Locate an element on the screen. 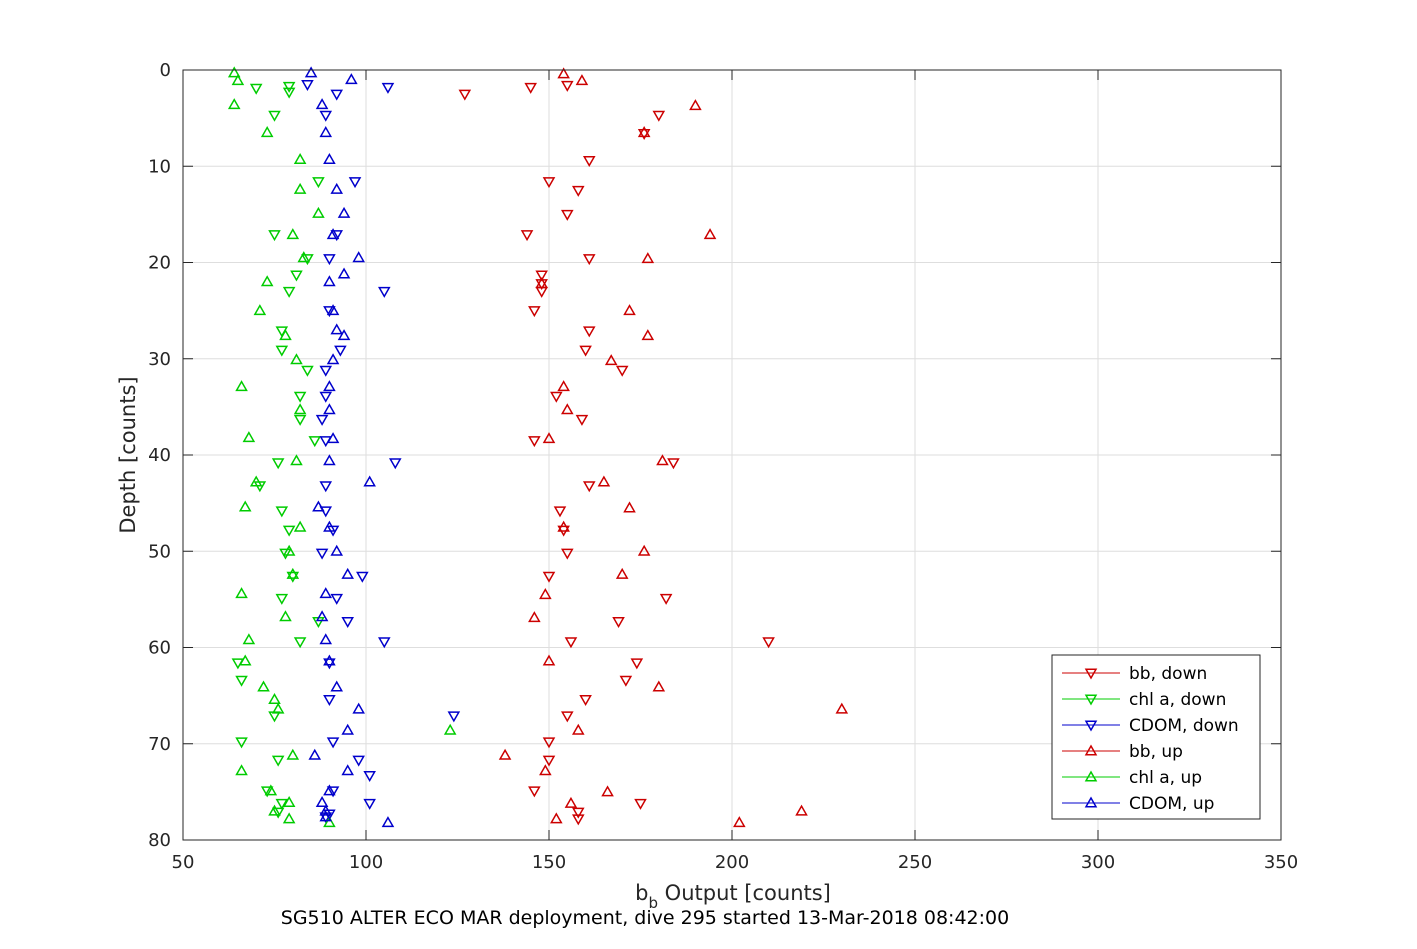 The height and width of the screenshot is (949, 1417). legend-item: chl a, down is located at coordinates (1144, 700).